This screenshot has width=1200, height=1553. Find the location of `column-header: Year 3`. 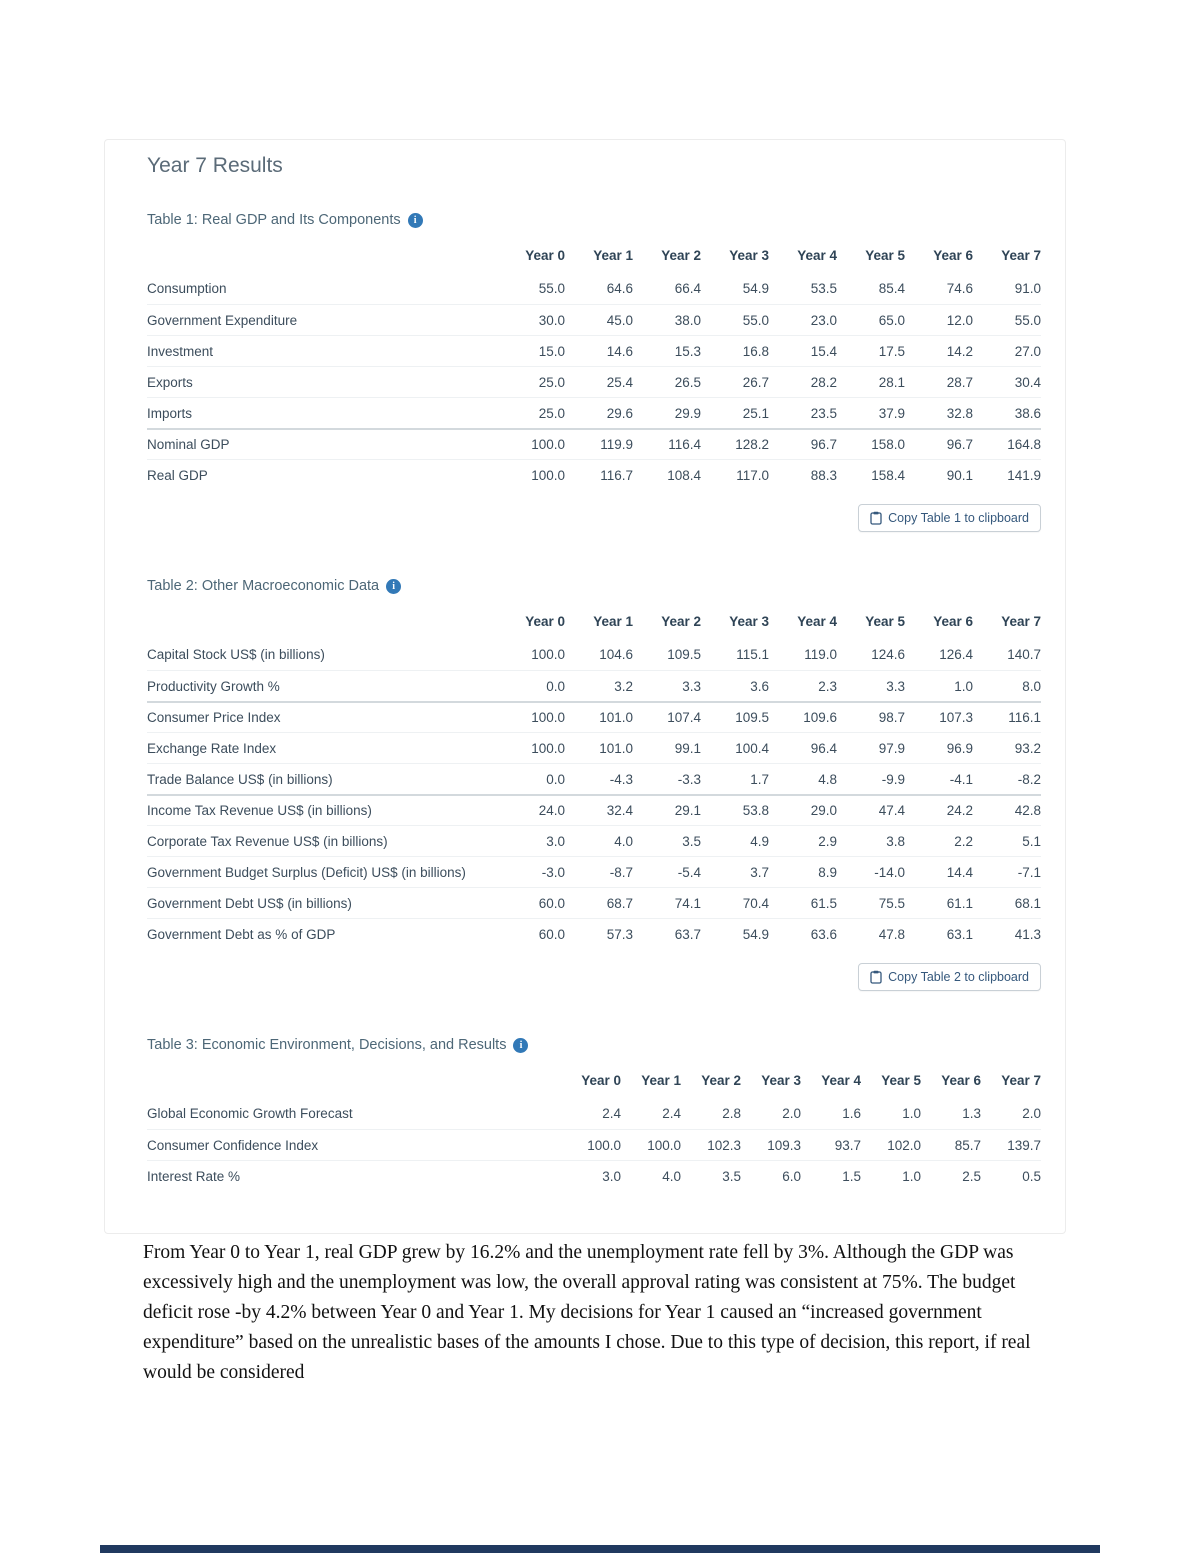

column-header: Year 3 is located at coordinates (781, 1080).